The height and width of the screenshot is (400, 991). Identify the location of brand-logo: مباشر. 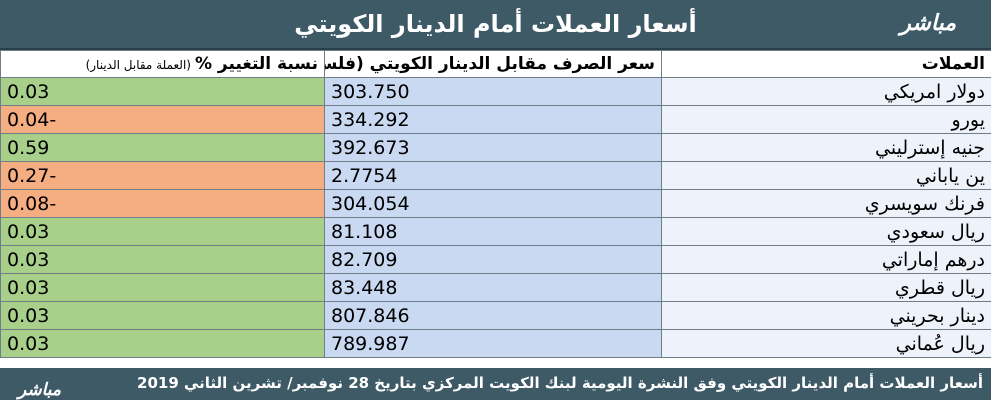
(928, 23).